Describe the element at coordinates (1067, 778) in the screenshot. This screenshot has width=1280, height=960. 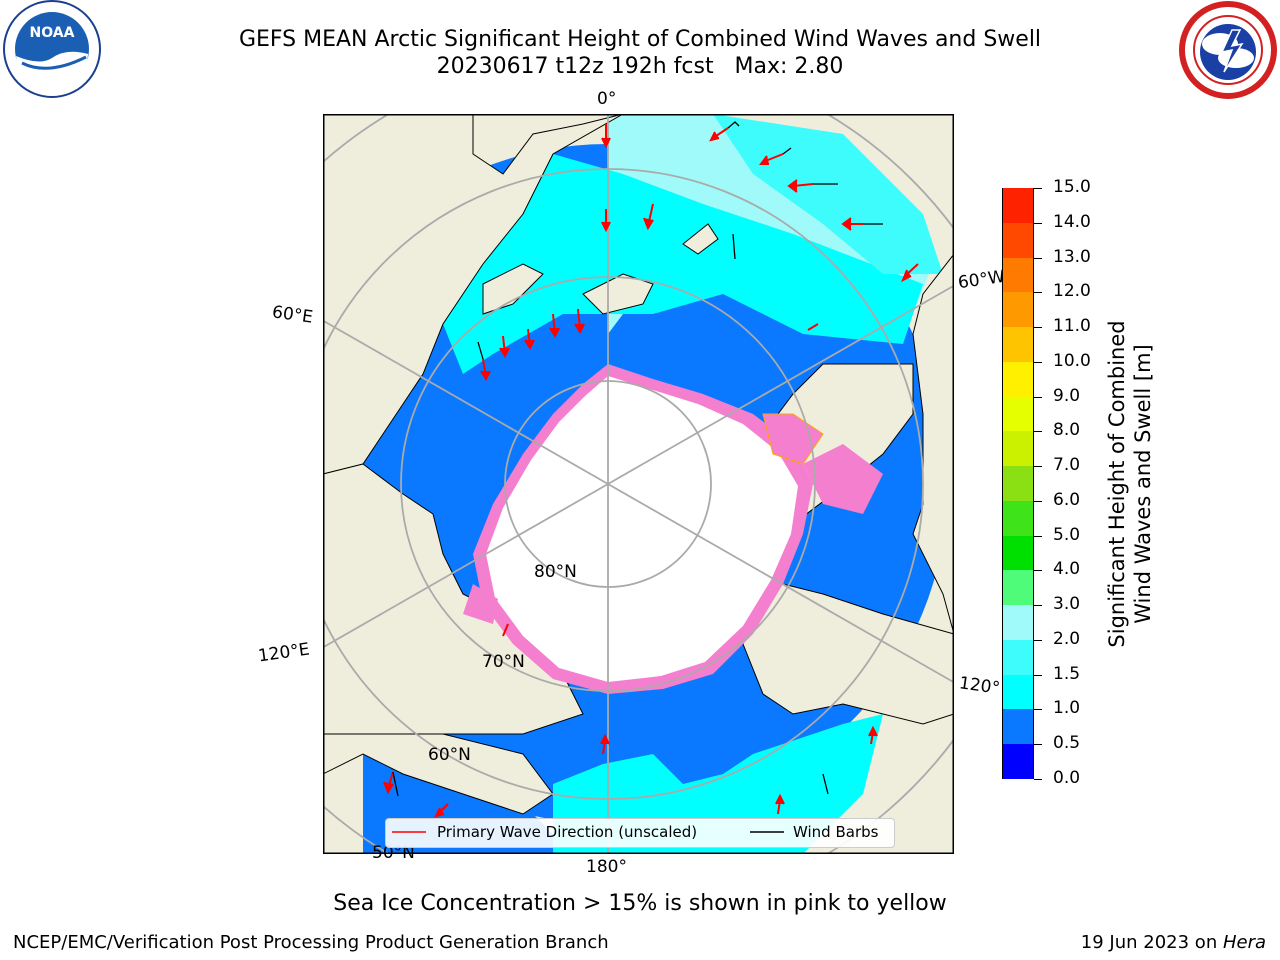
I see `colorbar-tick-label: 0.0` at that location.